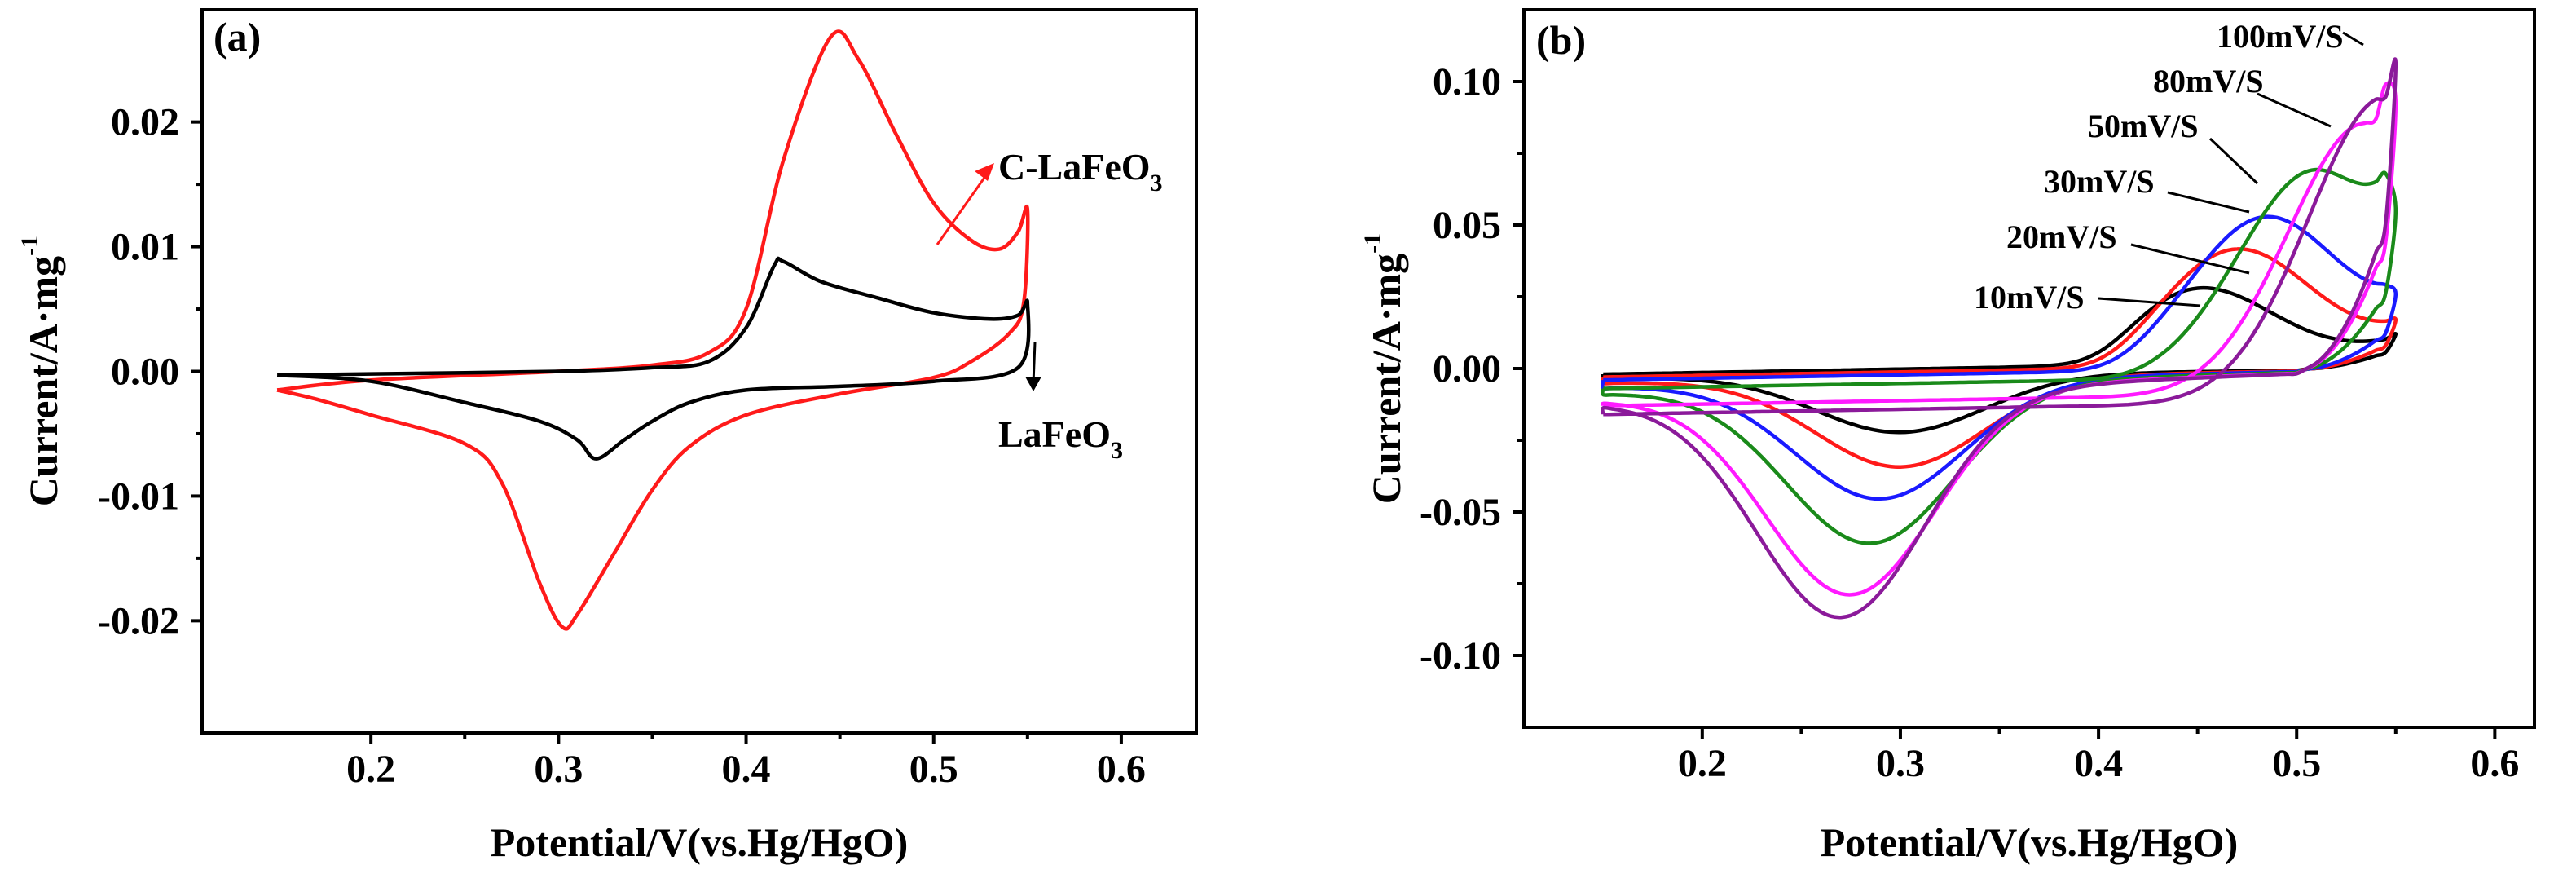 The image size is (2576, 874). What do you see at coordinates (2281, 36) in the screenshot?
I see `scan-rate-label-100: 100mV/S` at bounding box center [2281, 36].